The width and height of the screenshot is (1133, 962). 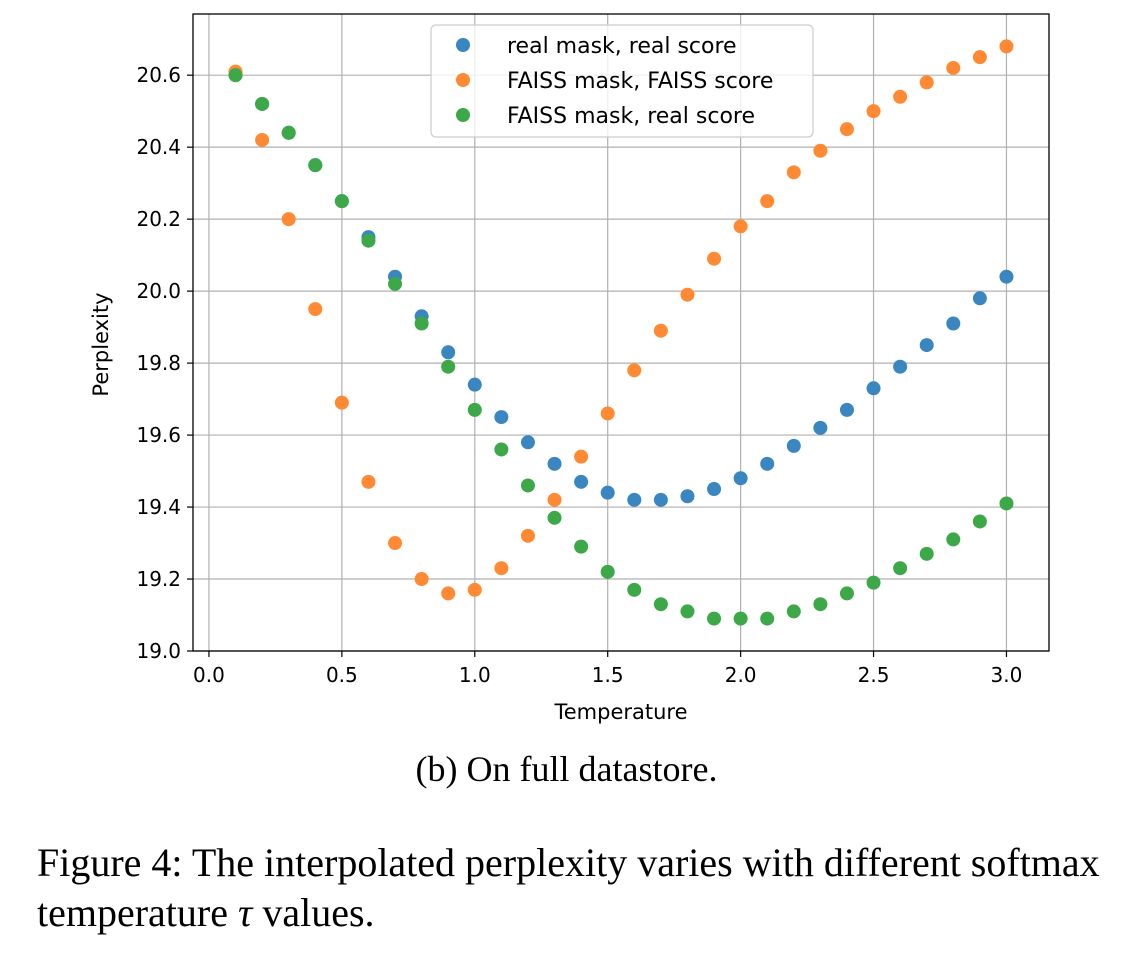 What do you see at coordinates (245, 912) in the screenshot?
I see `tau-symbol: τ` at bounding box center [245, 912].